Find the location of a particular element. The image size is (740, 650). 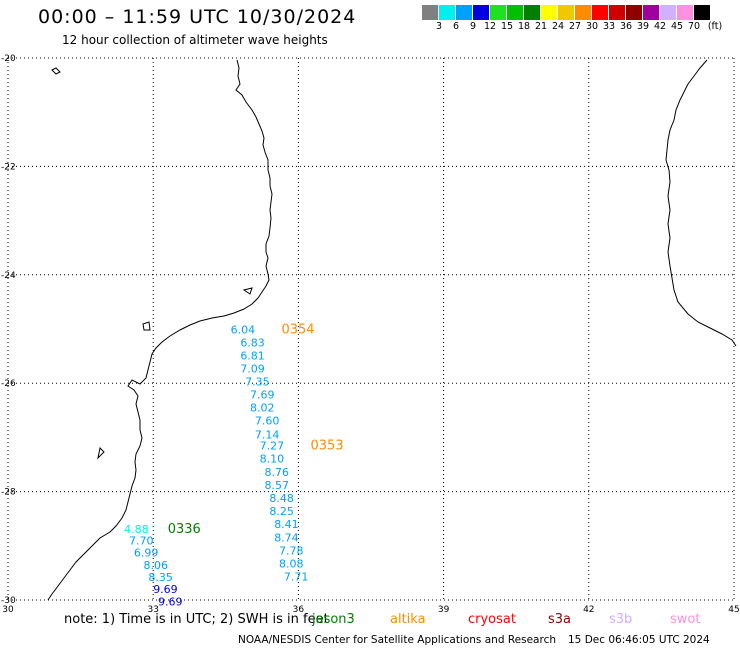

wave-height-value: 6.81 is located at coordinates (252, 355).